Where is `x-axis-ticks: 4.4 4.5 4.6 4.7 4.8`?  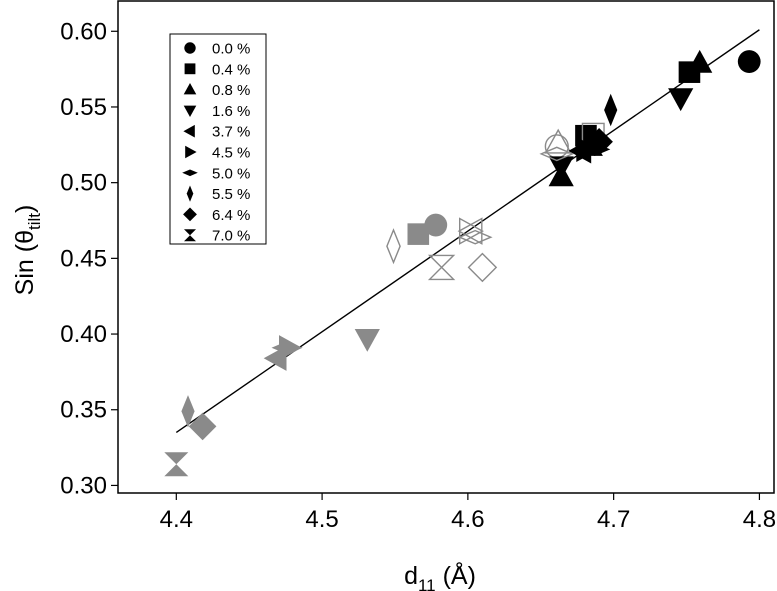 x-axis-ticks: 4.4 4.5 4.6 4.7 4.8 is located at coordinates (468, 513).